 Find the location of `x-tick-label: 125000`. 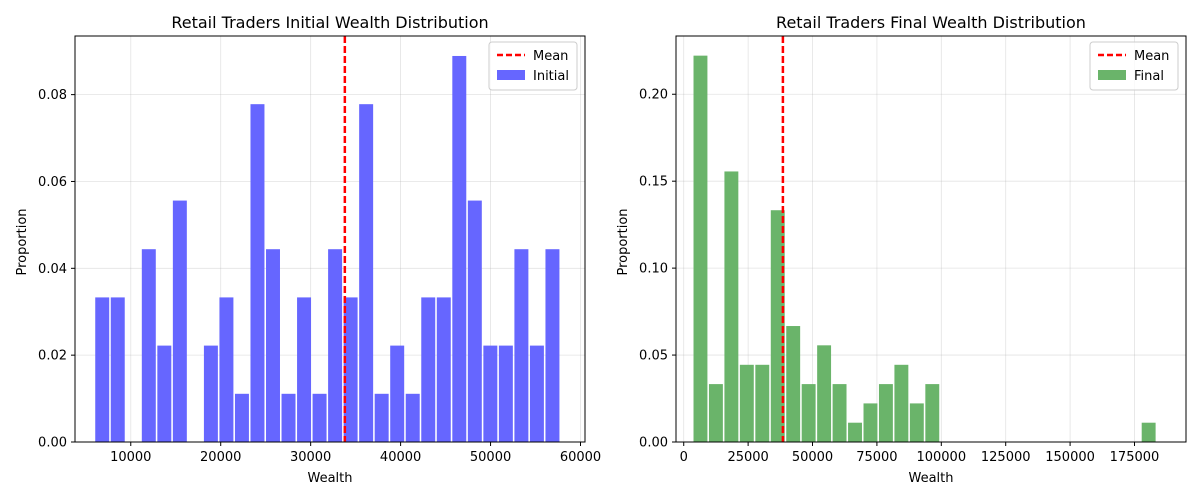

x-tick-label: 125000 is located at coordinates (1006, 457).